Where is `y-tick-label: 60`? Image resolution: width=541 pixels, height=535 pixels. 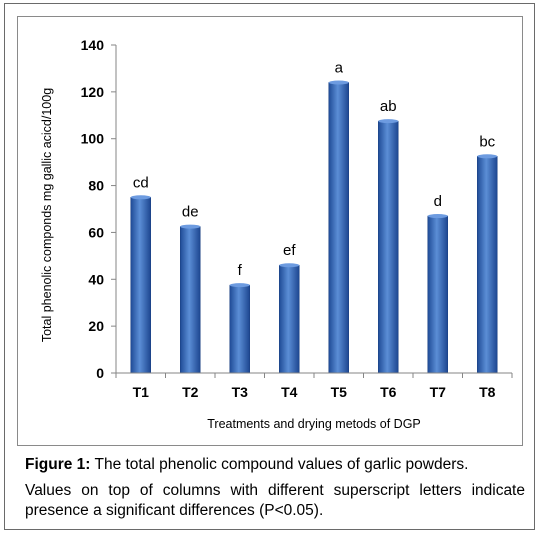
y-tick-label: 60 is located at coordinates (96, 232).